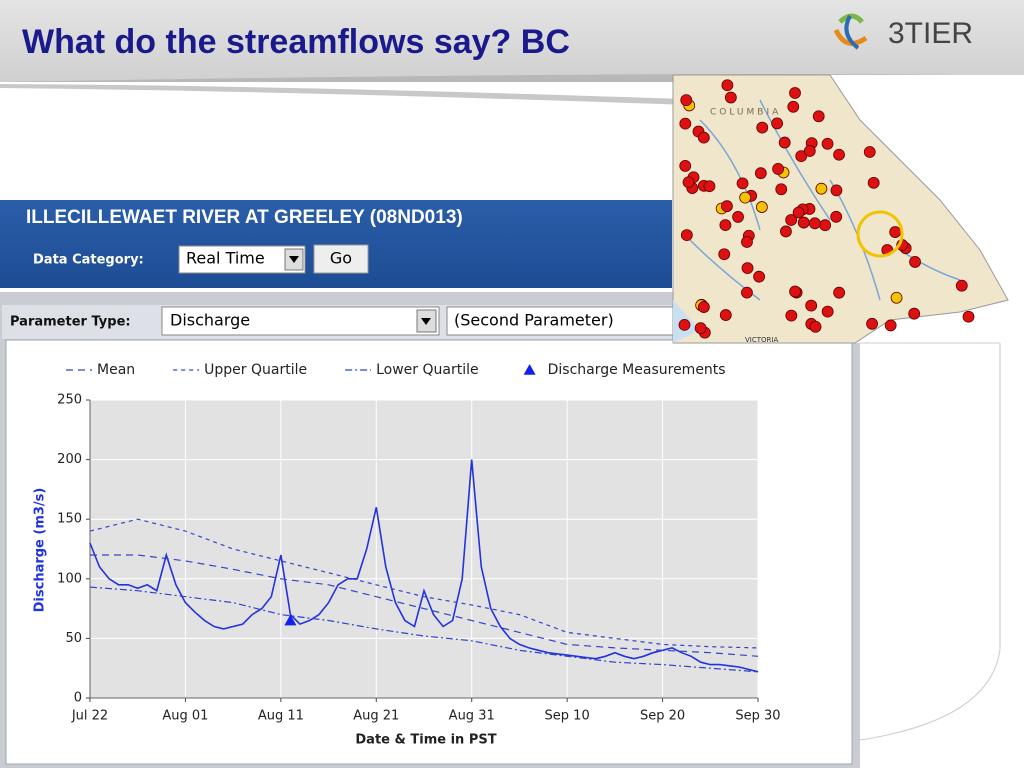 This screenshot has height=768, width=1024. Describe the element at coordinates (116, 370) in the screenshot. I see `legend-label: Mean` at that location.